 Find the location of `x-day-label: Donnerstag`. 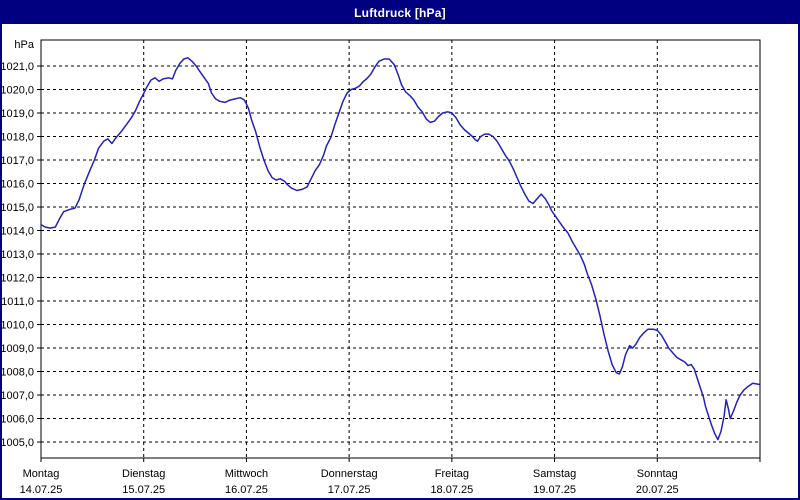

x-day-label: Donnerstag is located at coordinates (349, 474).